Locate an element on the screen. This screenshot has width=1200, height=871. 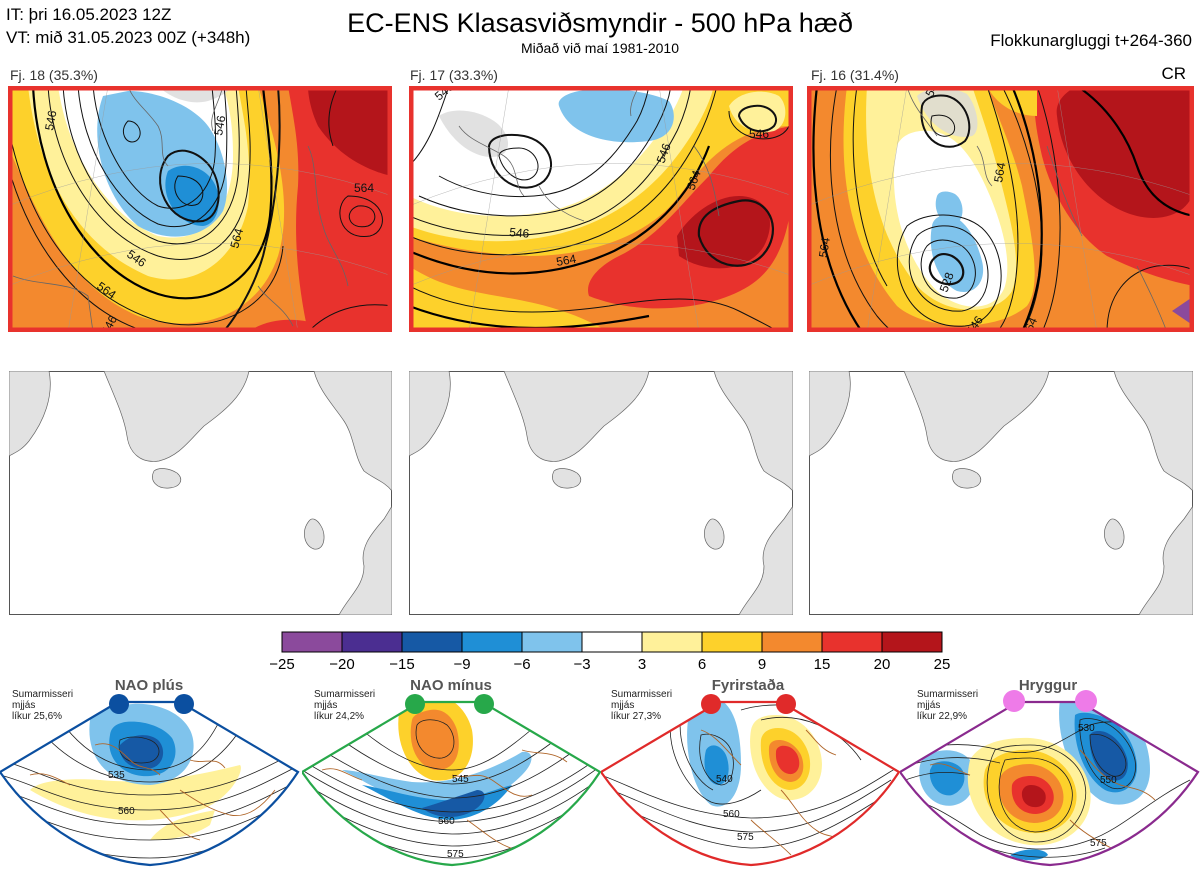
contour-label: 545 is located at coordinates (460, 779).